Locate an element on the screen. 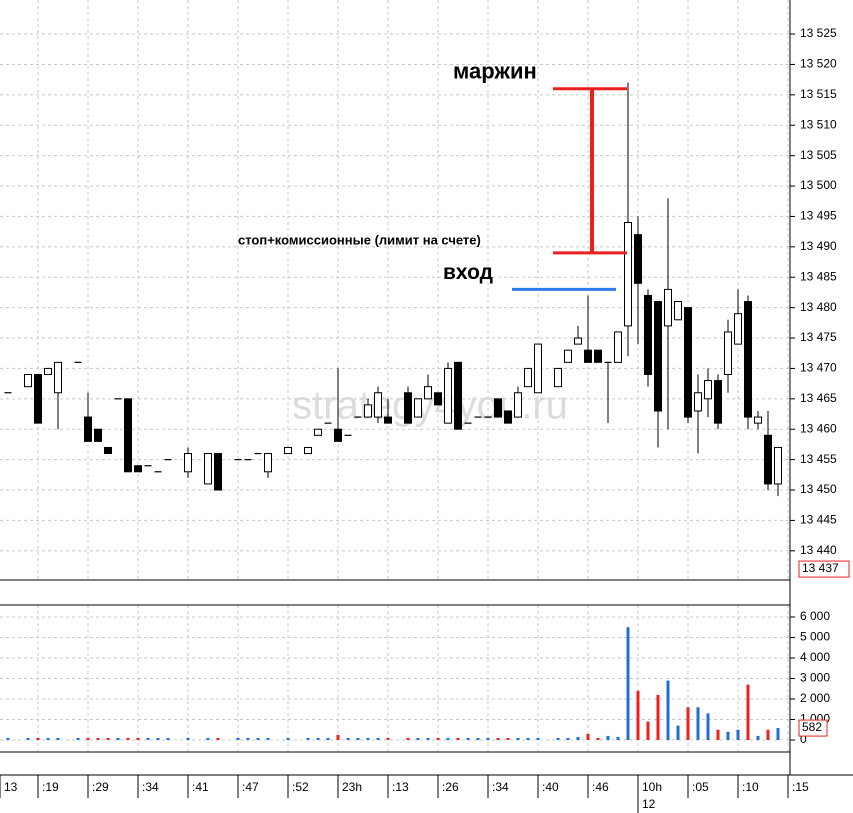  y-tick-label: 3 000 is located at coordinates (815, 678).